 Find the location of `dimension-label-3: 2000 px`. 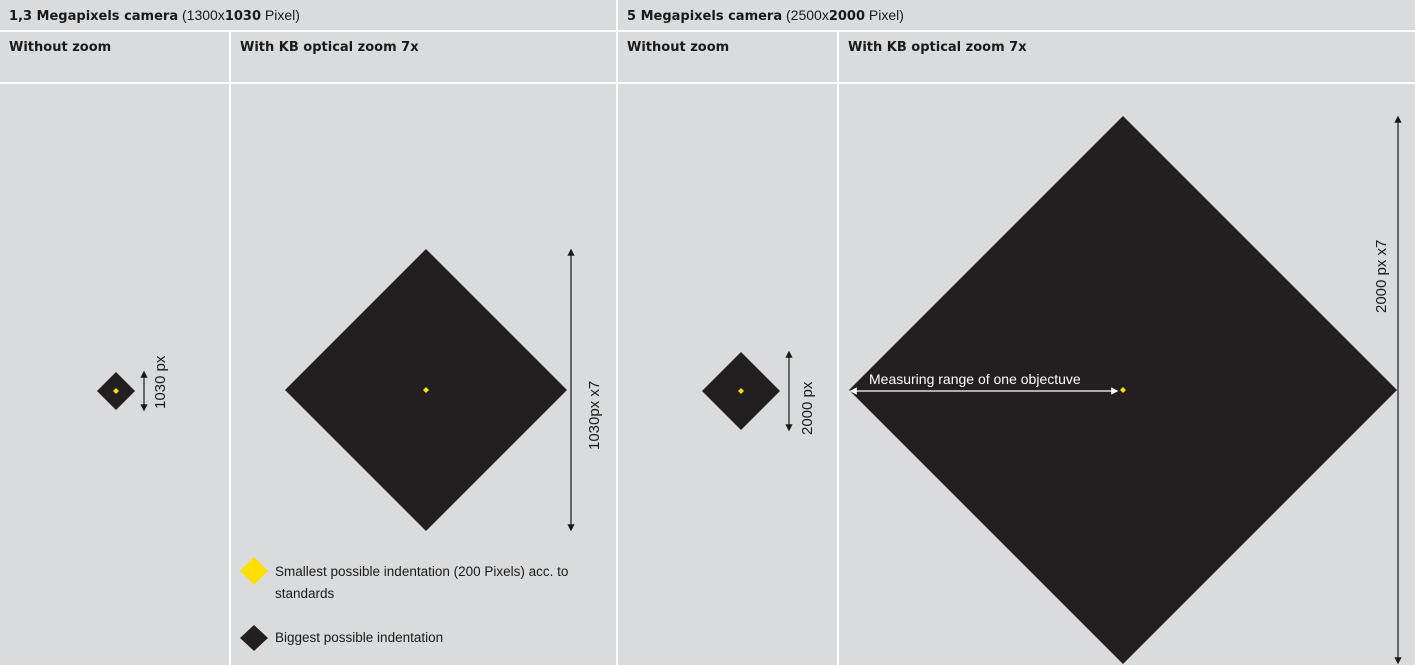

dimension-label-3: 2000 px is located at coordinates (807, 408).